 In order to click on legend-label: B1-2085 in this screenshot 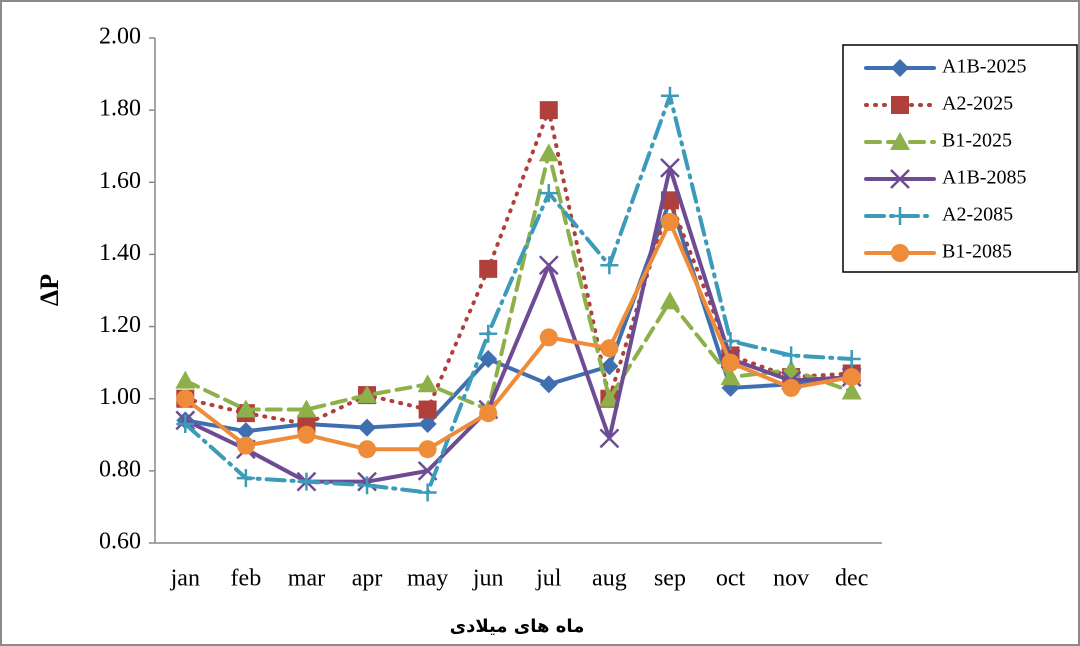, I will do `click(977, 252)`.